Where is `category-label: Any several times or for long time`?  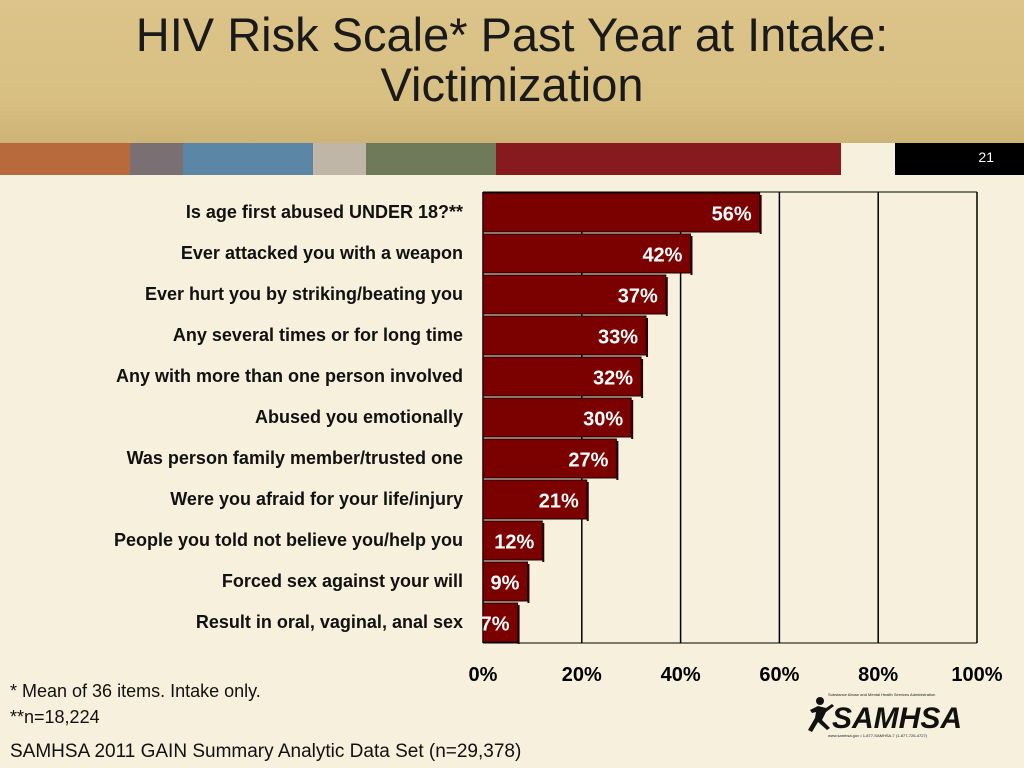 category-label: Any several times or for long time is located at coordinates (317, 334).